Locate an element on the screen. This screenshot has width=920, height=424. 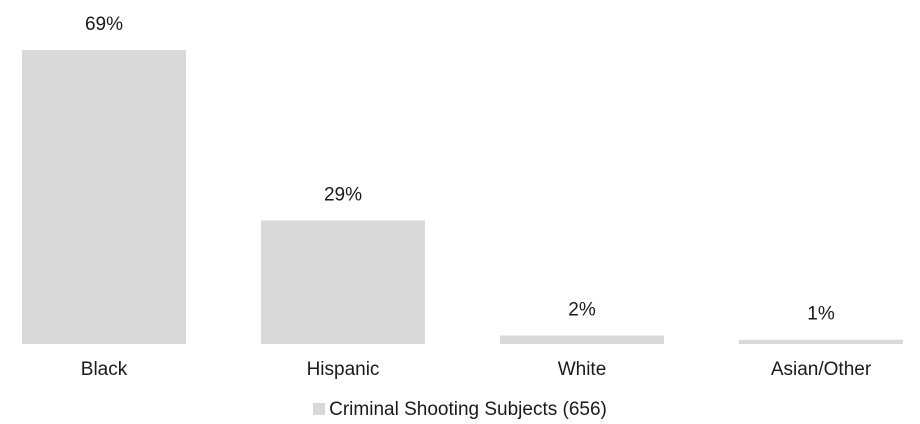
bar-black is located at coordinates (104, 197).